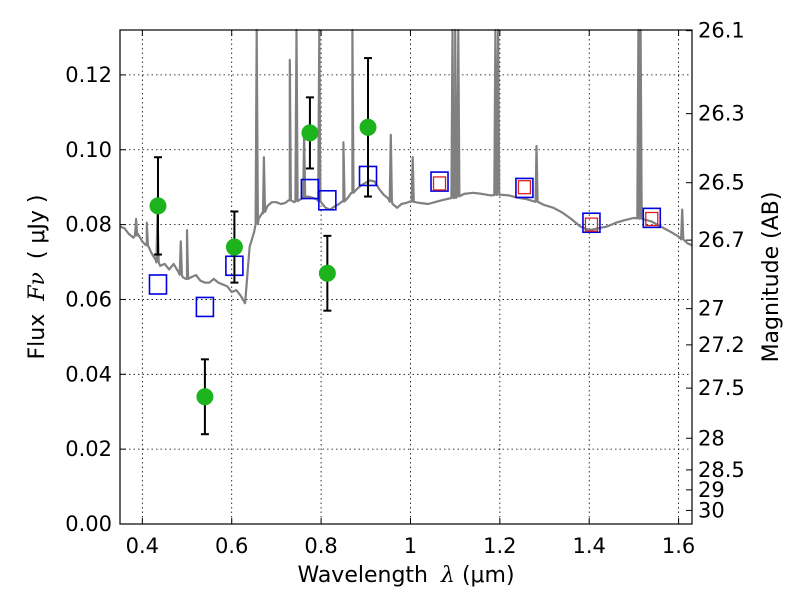 The height and width of the screenshot is (600, 800). What do you see at coordinates (499, 546) in the screenshot?
I see `x-tick-label: 1.2` at bounding box center [499, 546].